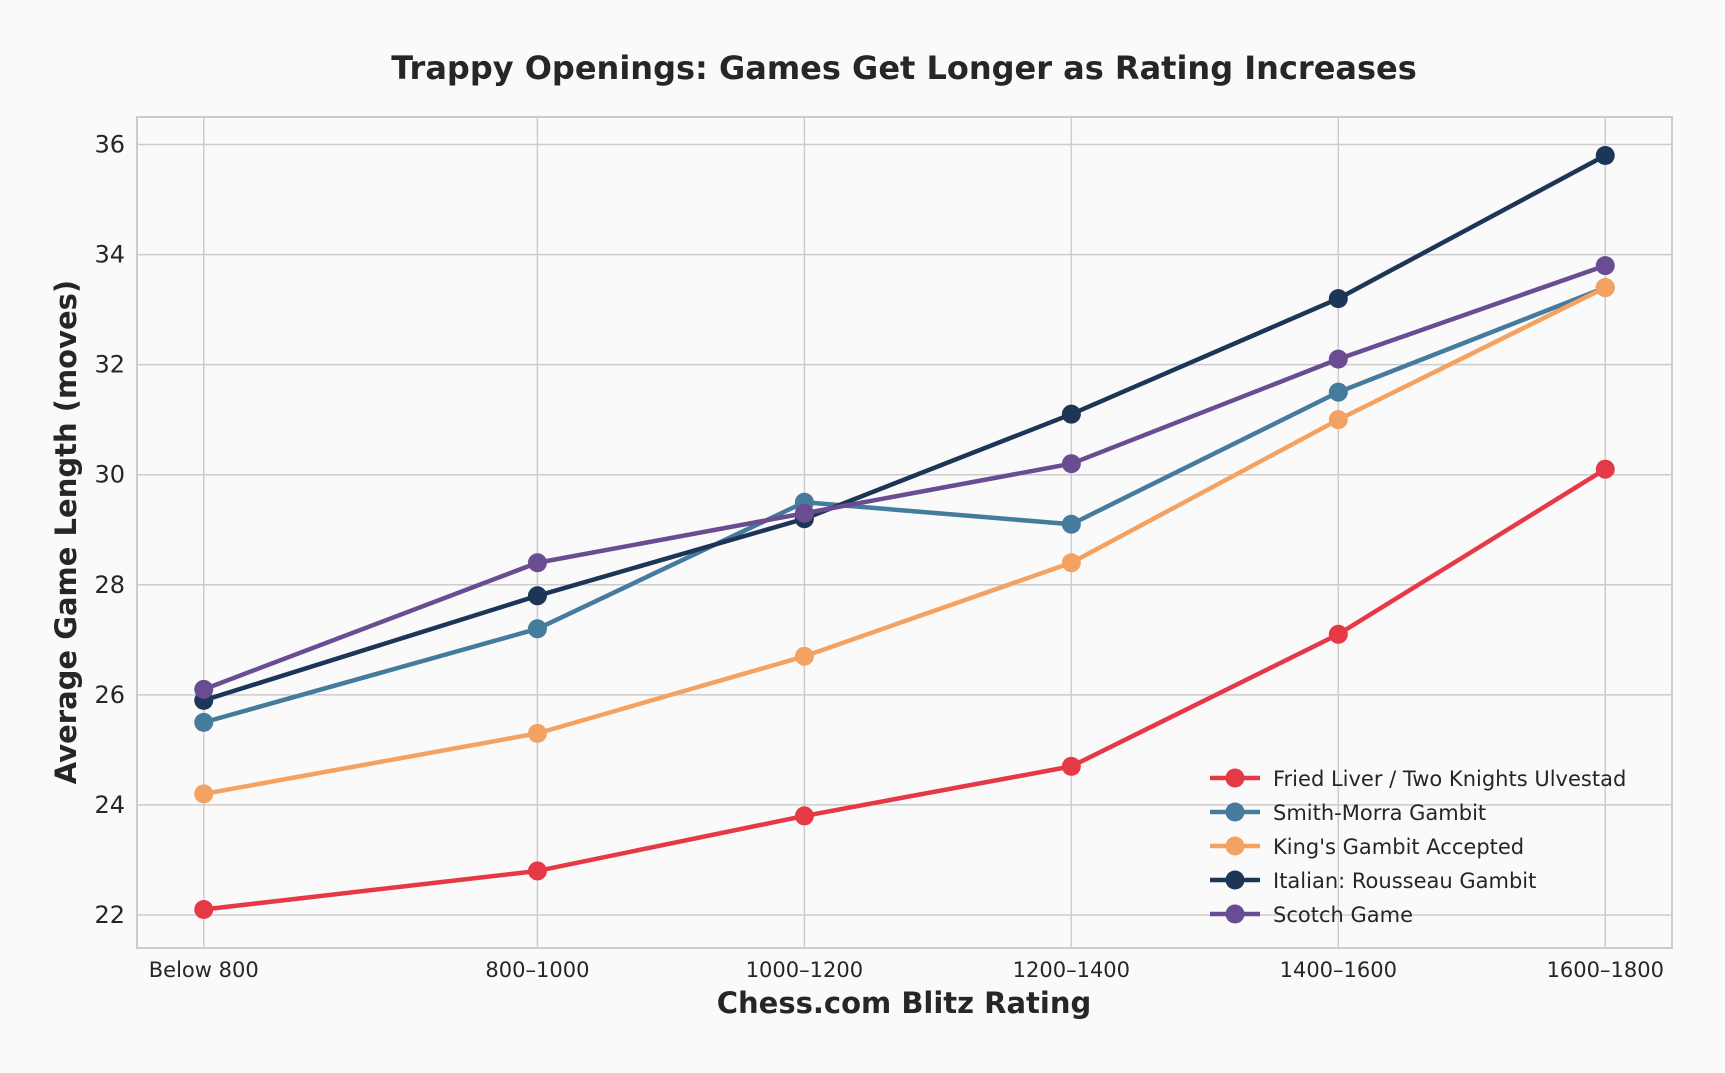  Describe the element at coordinates (109, 695) in the screenshot. I see `y-tick-label: 26` at that location.